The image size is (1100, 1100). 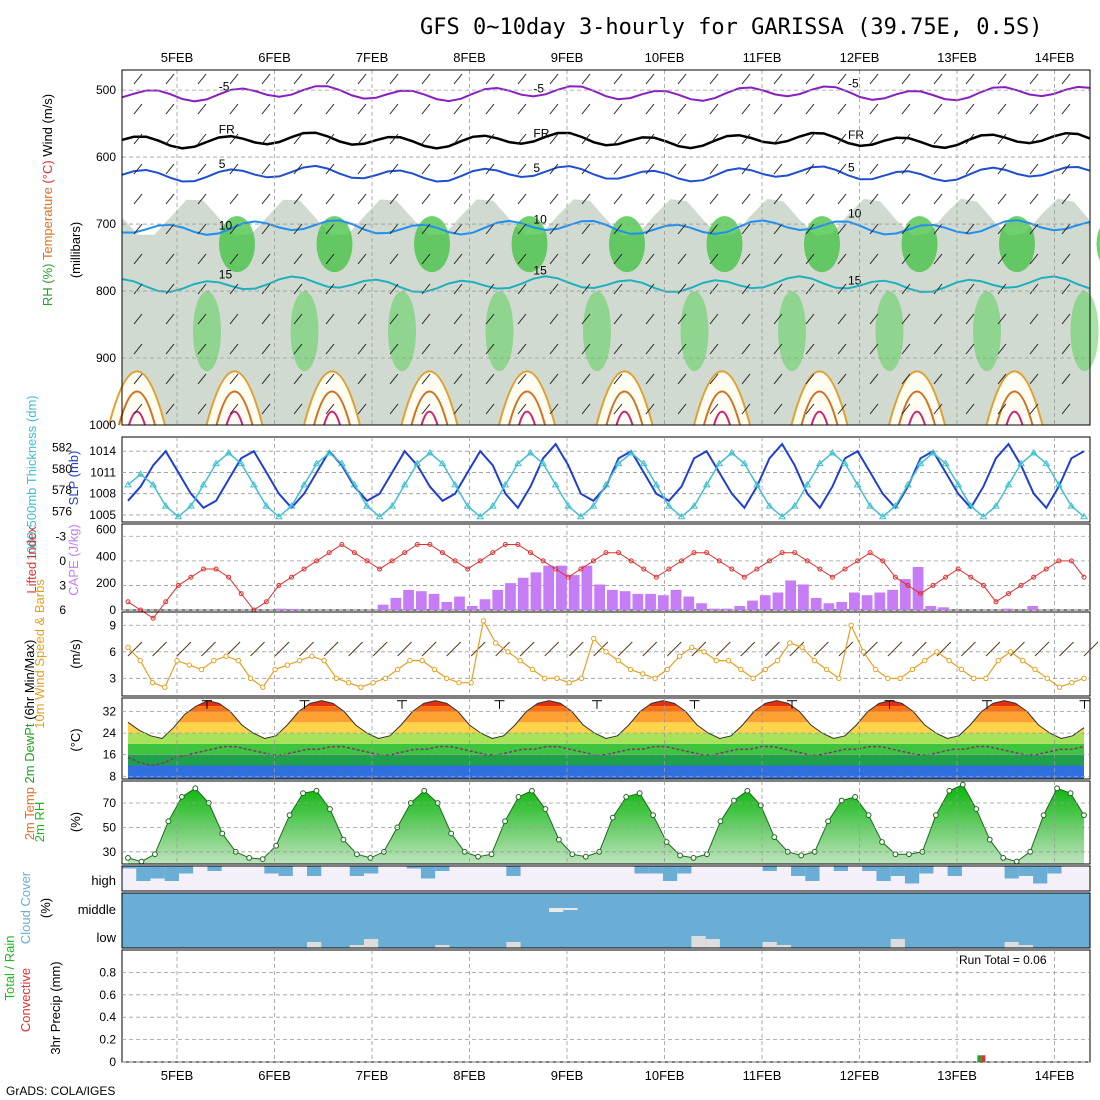 What do you see at coordinates (106, 90) in the screenshot?
I see `pressure-tick-label: 500` at bounding box center [106, 90].